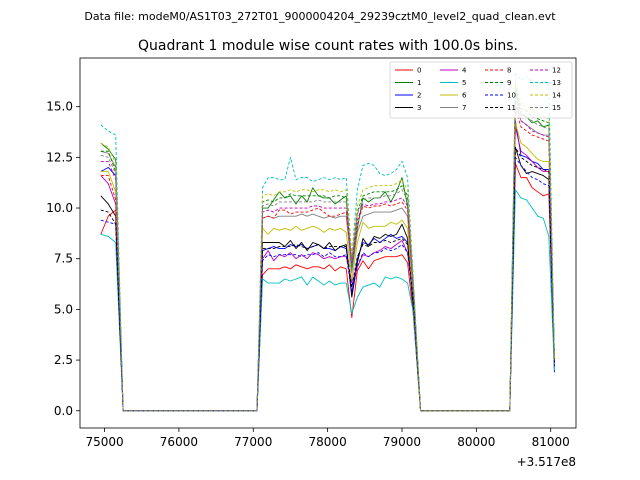 The width and height of the screenshot is (640, 480). I want to click on x-axis: 75000 76000 77000 78000 79000 80000 81000, so click(327, 438).